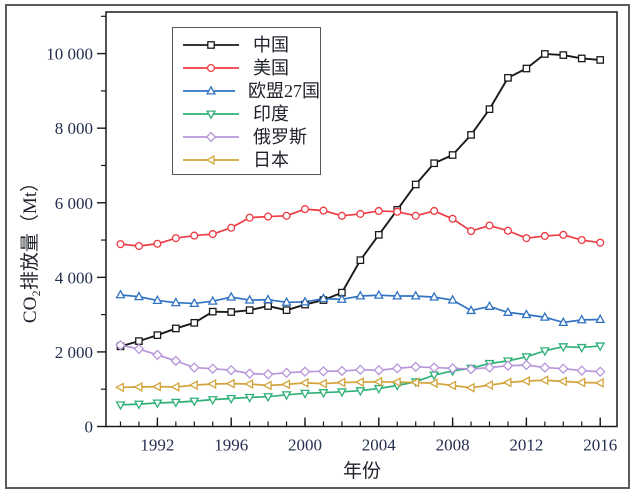  I want to click on legend-label-india: 印度, so click(271, 113).